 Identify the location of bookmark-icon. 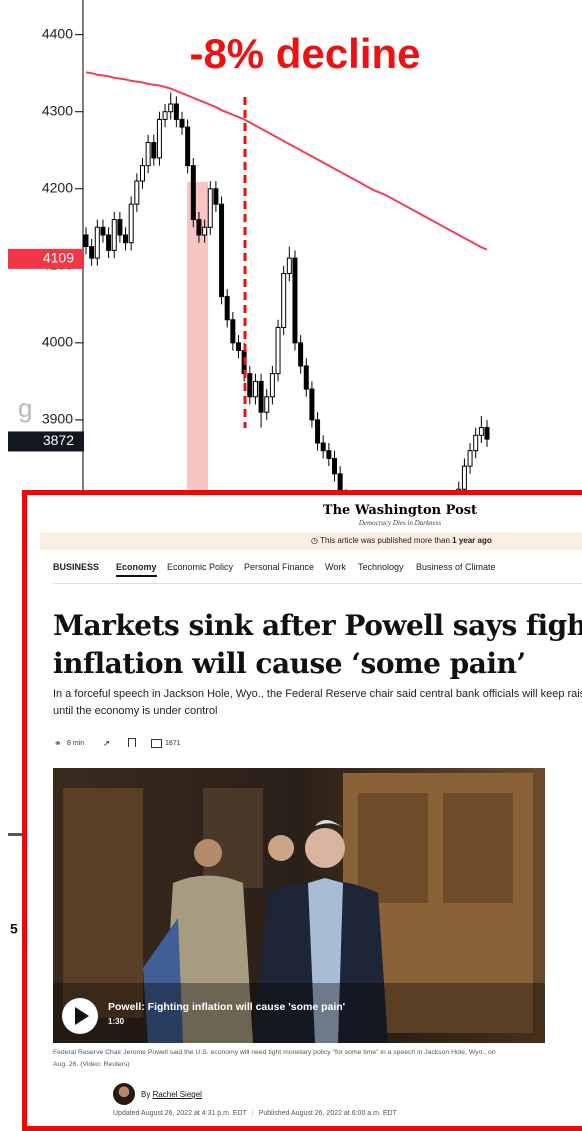
(132, 742).